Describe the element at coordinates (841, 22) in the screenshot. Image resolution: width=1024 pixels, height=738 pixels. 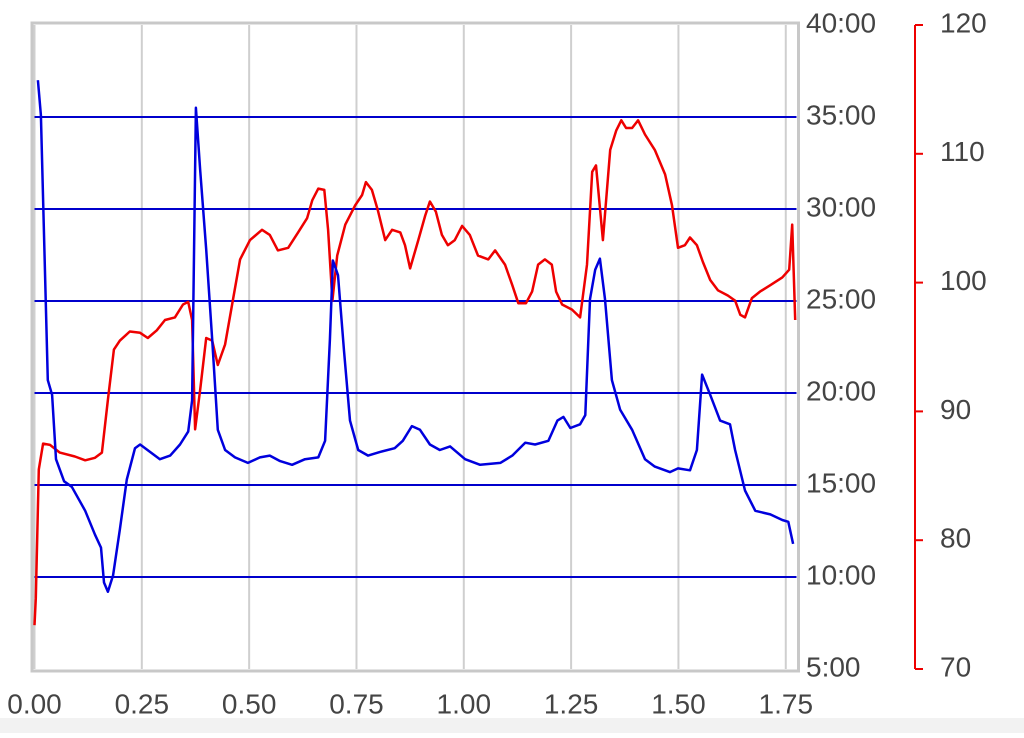
I see `y-tick-label: 40:00` at that location.